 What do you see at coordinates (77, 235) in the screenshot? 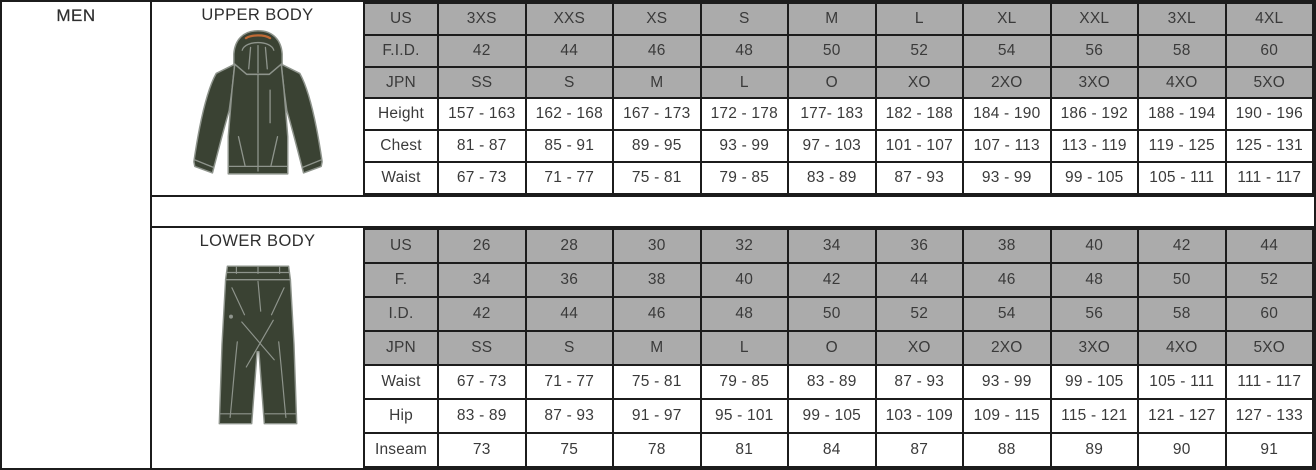
I see `category-cell: MEN` at bounding box center [77, 235].